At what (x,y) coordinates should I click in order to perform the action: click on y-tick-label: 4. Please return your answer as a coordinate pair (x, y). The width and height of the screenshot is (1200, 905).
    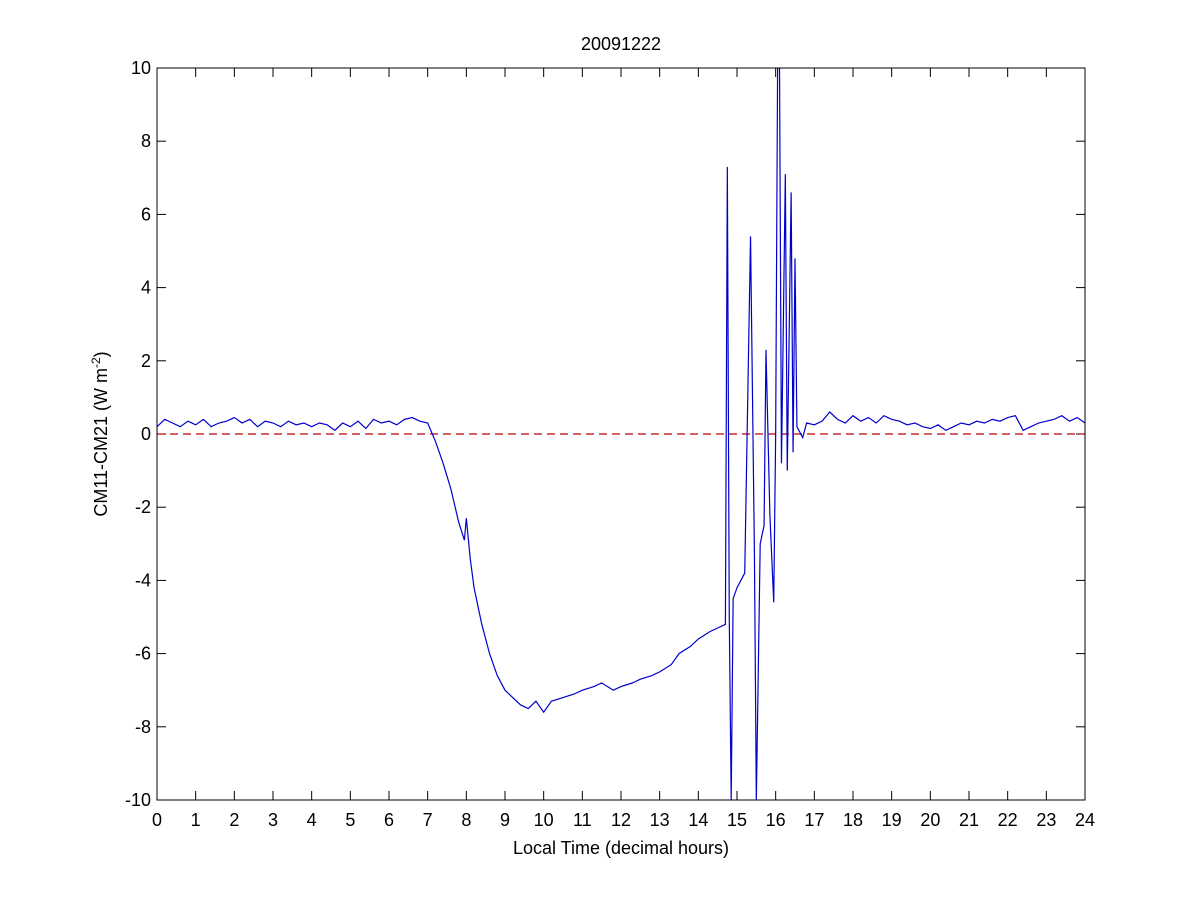
    Looking at the image, I should click on (146, 288).